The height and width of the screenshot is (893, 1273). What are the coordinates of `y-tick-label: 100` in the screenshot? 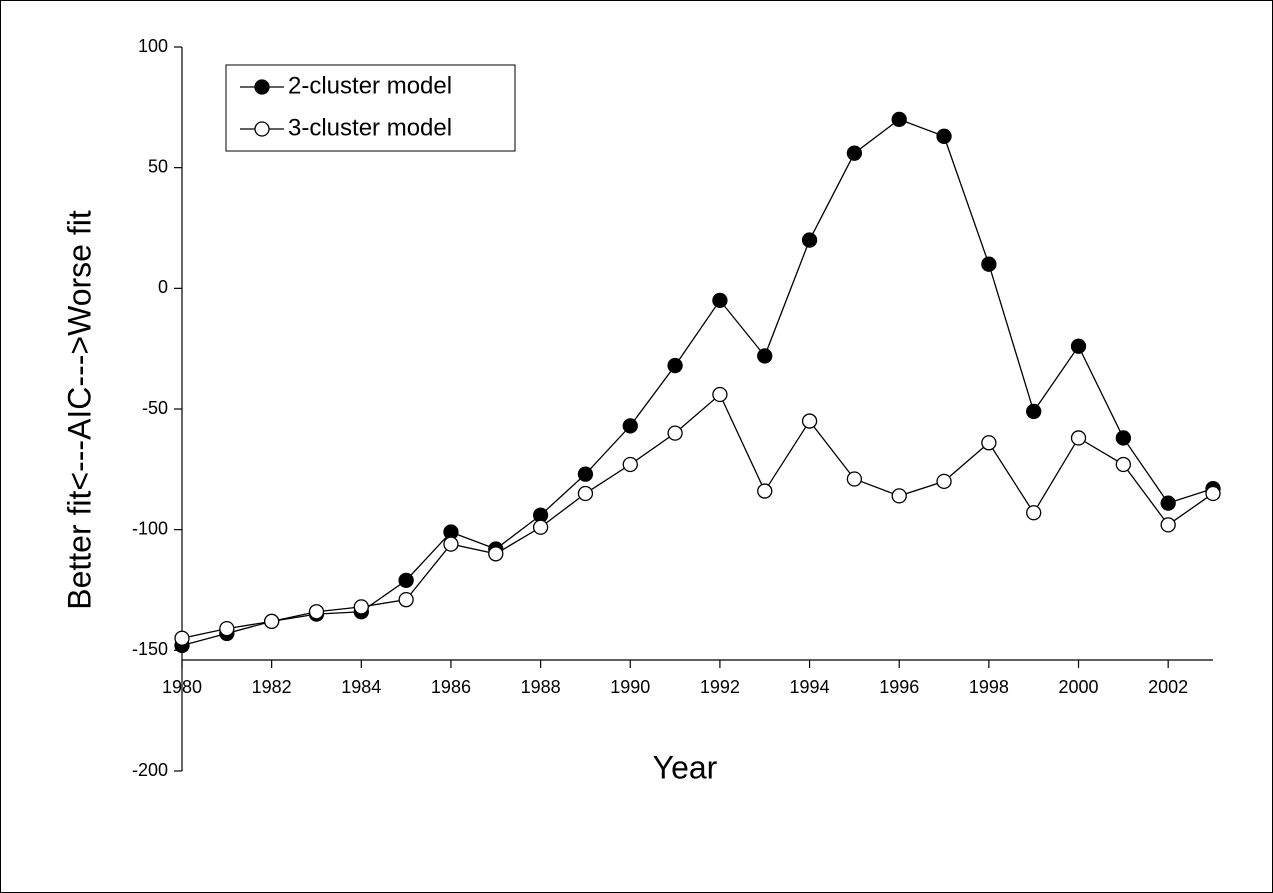 It's located at (153, 46).